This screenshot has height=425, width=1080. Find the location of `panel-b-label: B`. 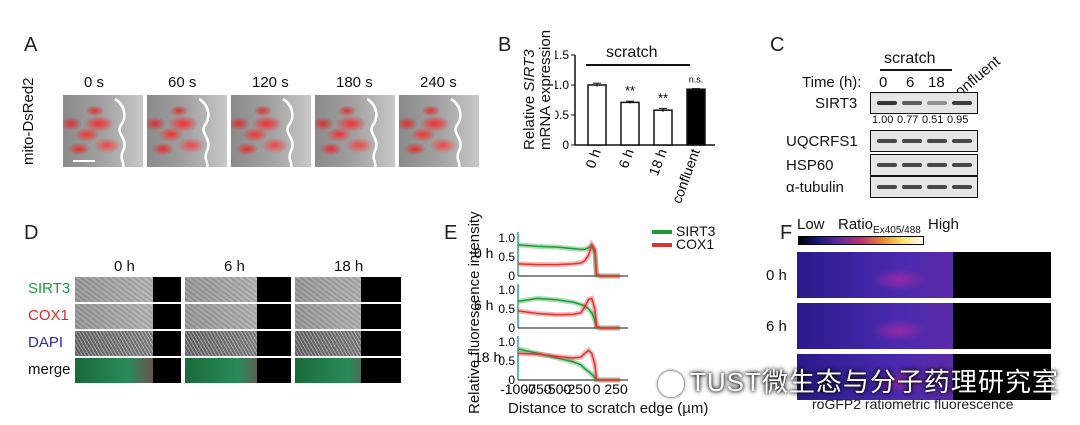

panel-b-label: B is located at coordinates (505, 45).